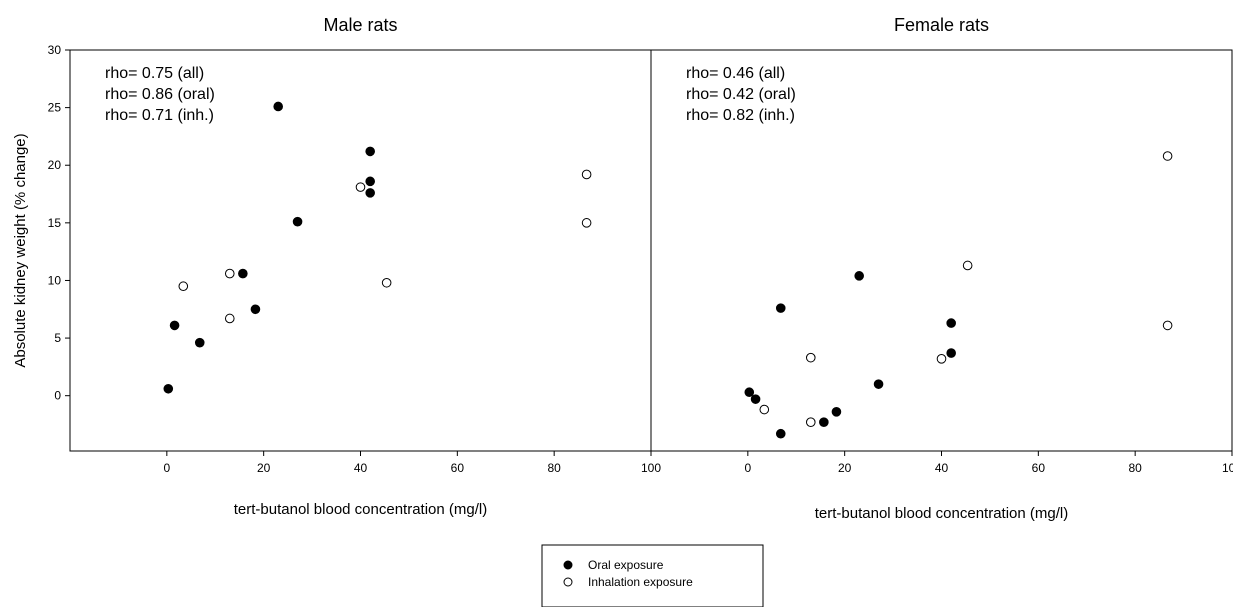  I want to click on male-series-inhalation, so click(385, 246).